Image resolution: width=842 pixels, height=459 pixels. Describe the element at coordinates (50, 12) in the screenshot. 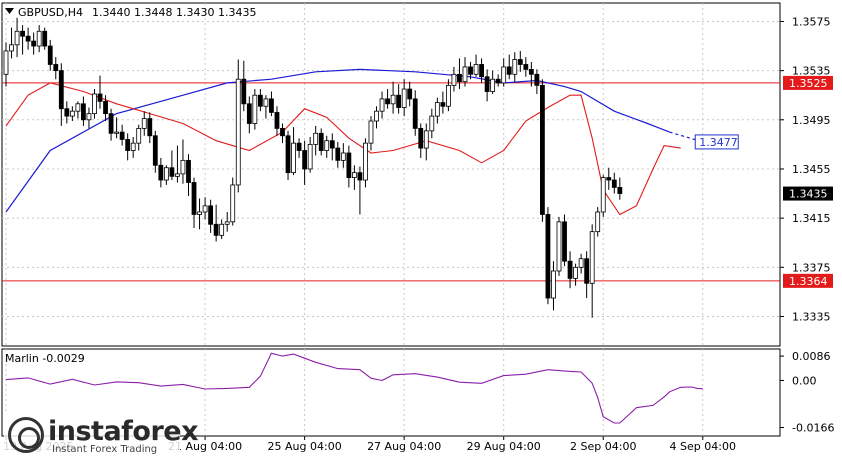

I see `symbol-label: GBPUSD,H4` at that location.